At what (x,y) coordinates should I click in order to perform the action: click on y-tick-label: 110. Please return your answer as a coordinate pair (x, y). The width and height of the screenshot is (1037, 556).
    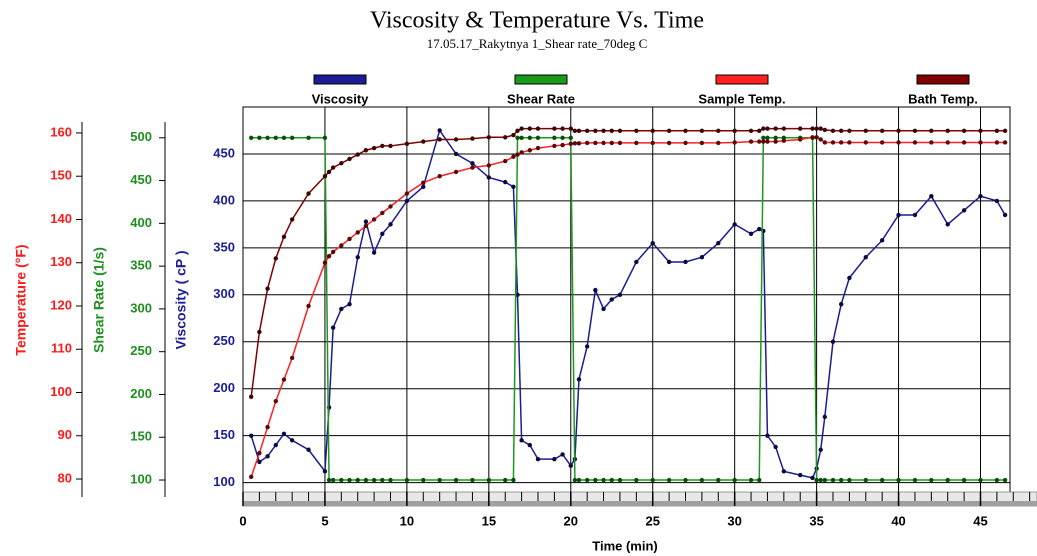
    Looking at the image, I should click on (61, 348).